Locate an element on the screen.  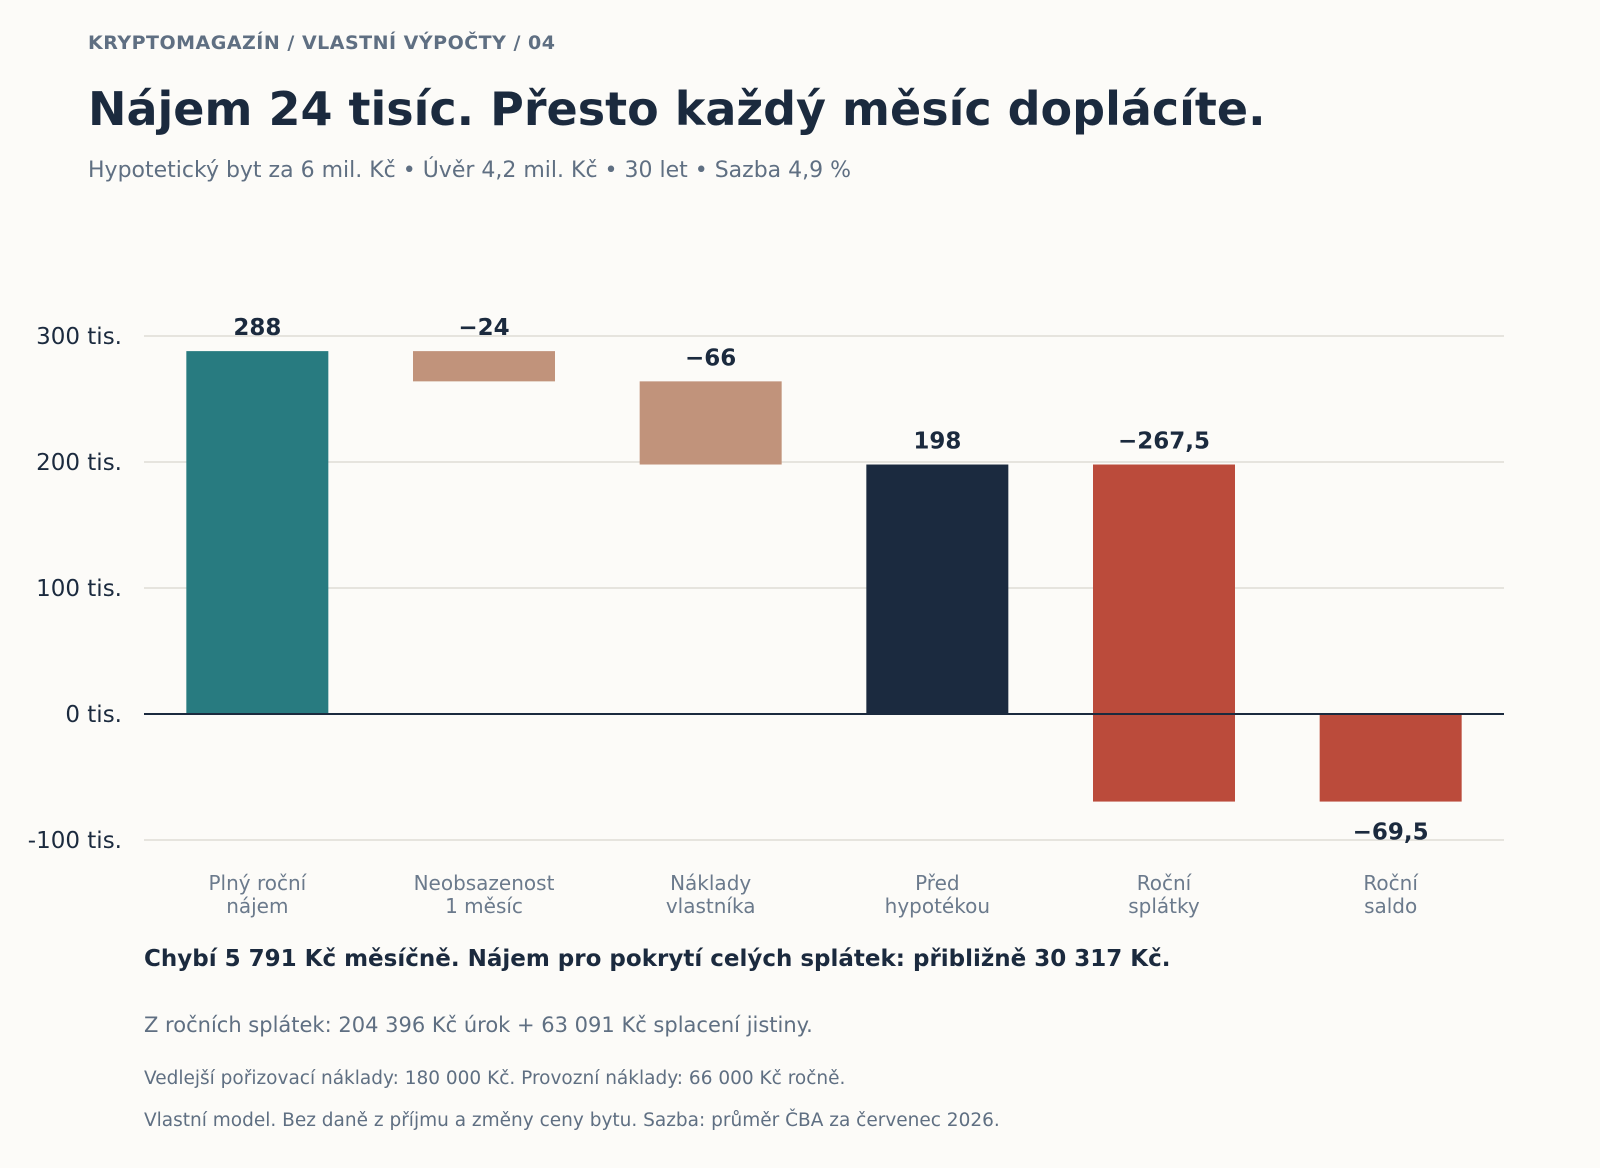
x-tick-label: Roční splátky is located at coordinates (1164, 894).